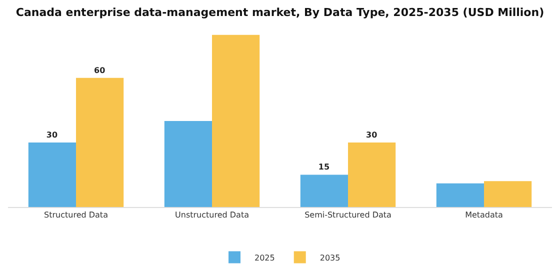 This screenshot has height=280, width=560. What do you see at coordinates (76, 215) in the screenshot?
I see `x-tick-label: Structured Data` at bounding box center [76, 215].